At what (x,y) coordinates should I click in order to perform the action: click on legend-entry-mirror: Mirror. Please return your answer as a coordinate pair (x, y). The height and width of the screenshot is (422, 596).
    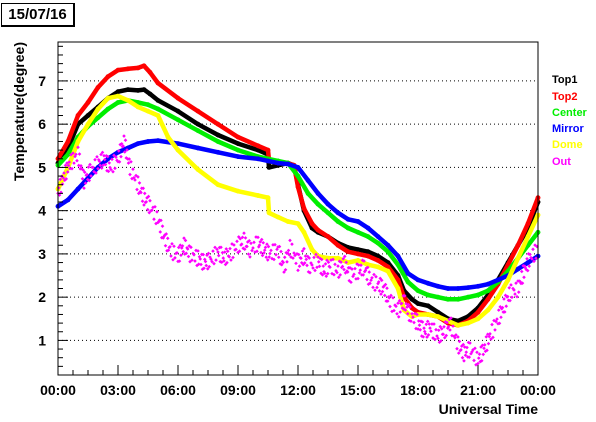
    Looking at the image, I should click on (568, 129).